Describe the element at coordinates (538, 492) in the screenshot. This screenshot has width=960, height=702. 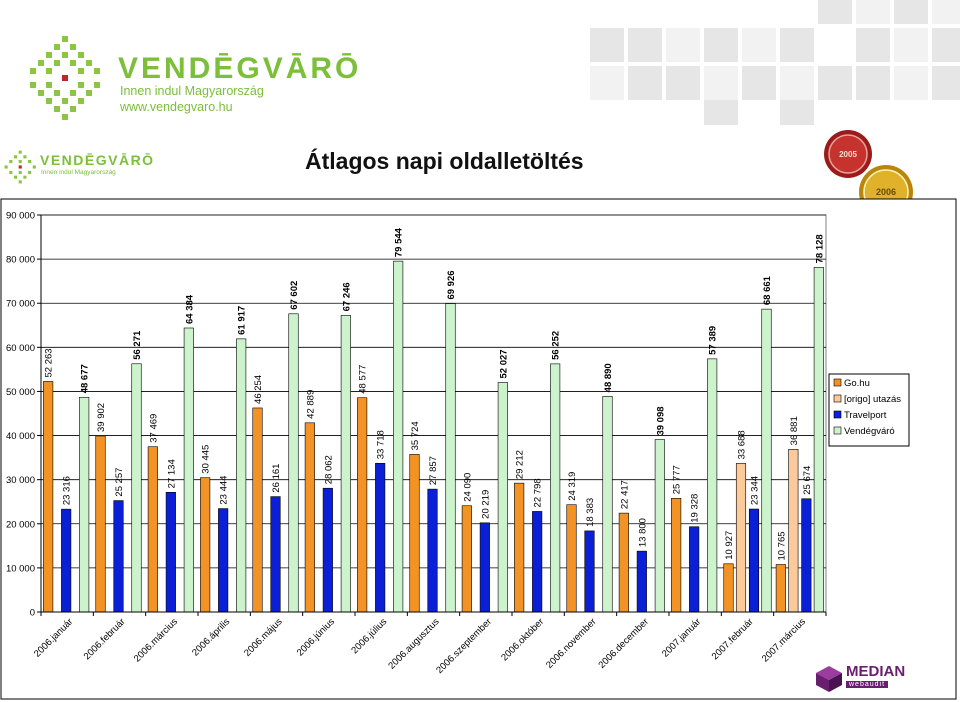
I see `data-label-2-9: 22 798` at that location.